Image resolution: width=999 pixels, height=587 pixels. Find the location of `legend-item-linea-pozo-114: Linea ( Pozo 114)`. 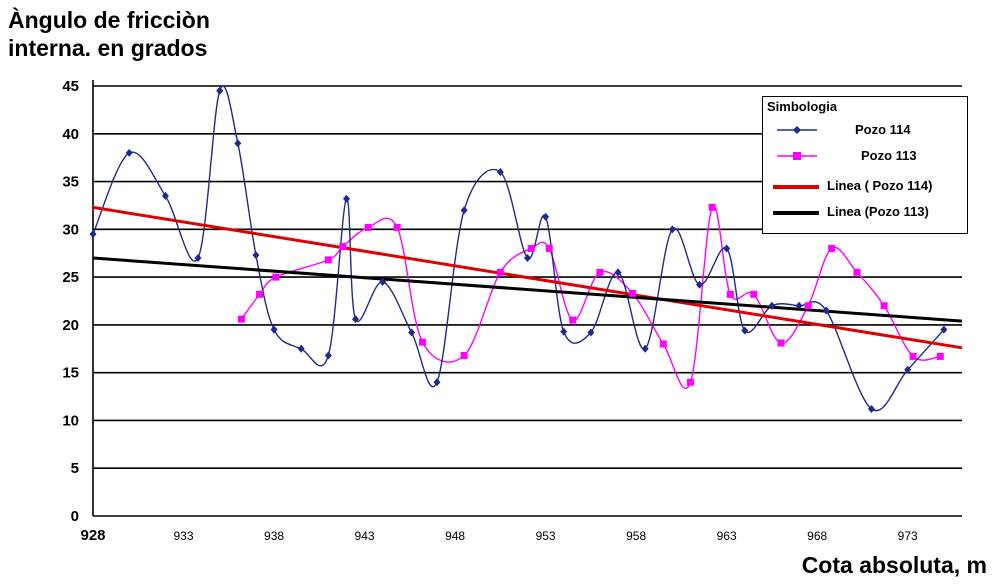

legend-item-linea-pozo-114: Linea ( Pozo 114) is located at coordinates (865, 187).